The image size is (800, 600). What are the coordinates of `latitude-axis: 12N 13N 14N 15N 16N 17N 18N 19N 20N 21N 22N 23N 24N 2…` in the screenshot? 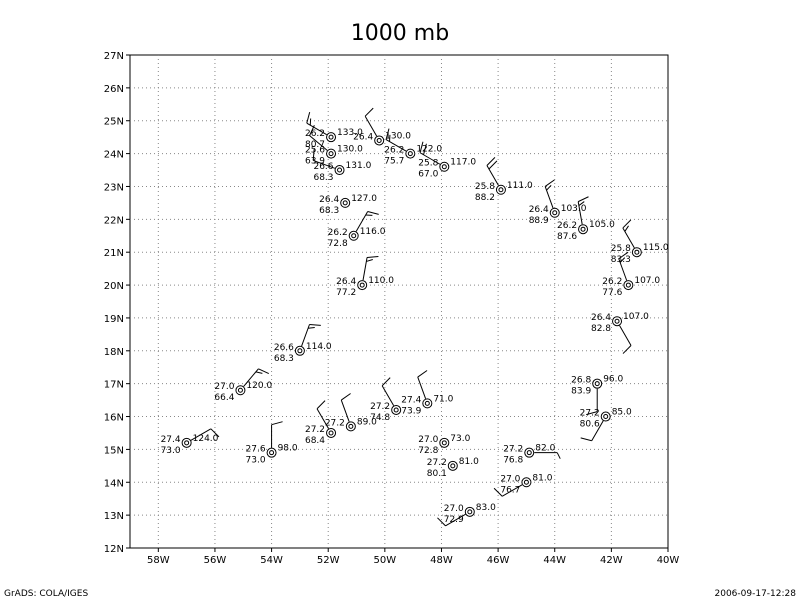 It's located at (117, 303).